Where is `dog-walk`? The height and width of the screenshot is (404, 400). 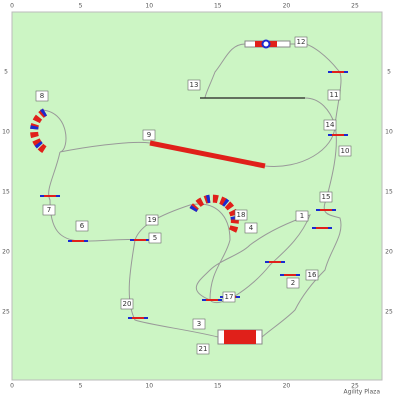
dog-walk is located at coordinates (207, 154).